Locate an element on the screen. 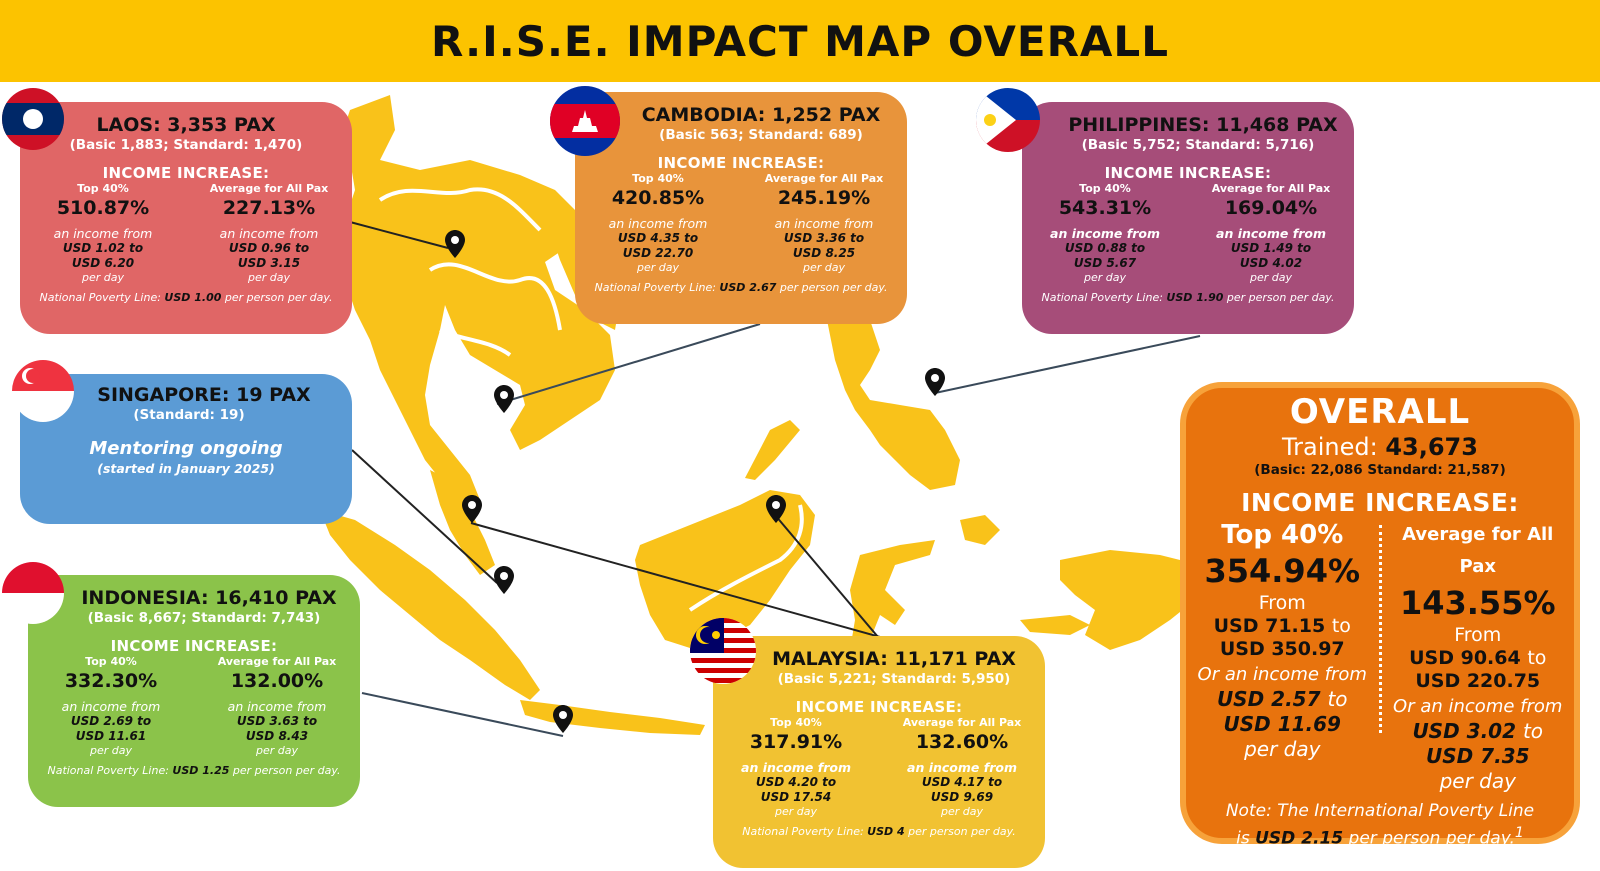  malaysia-subtitle: (Basic 5,221; Standard: 5,950) is located at coordinates (894, 679).